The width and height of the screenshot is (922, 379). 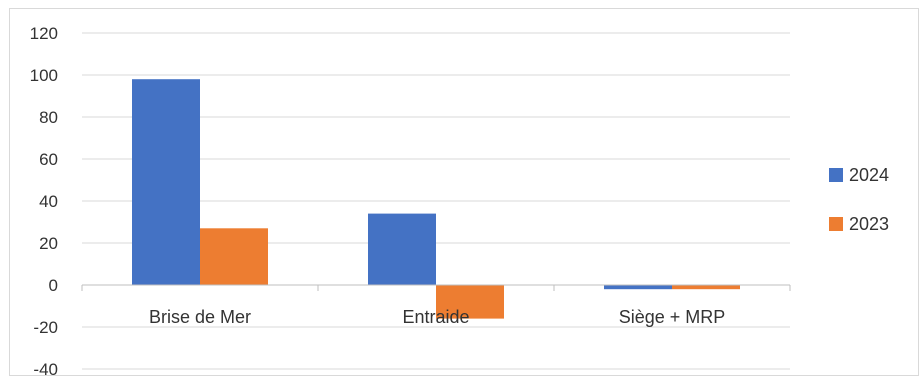 What do you see at coordinates (435, 317) in the screenshot?
I see `x-category-label: Entraide` at bounding box center [435, 317].